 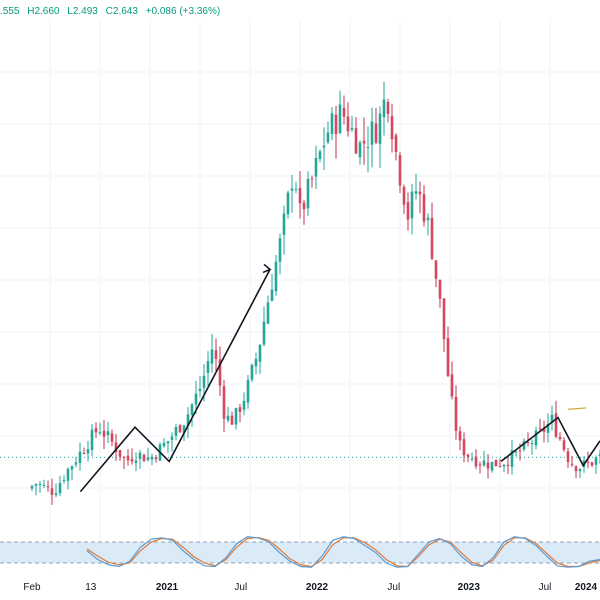 I want to click on stoch-band, so click(x=300, y=552).